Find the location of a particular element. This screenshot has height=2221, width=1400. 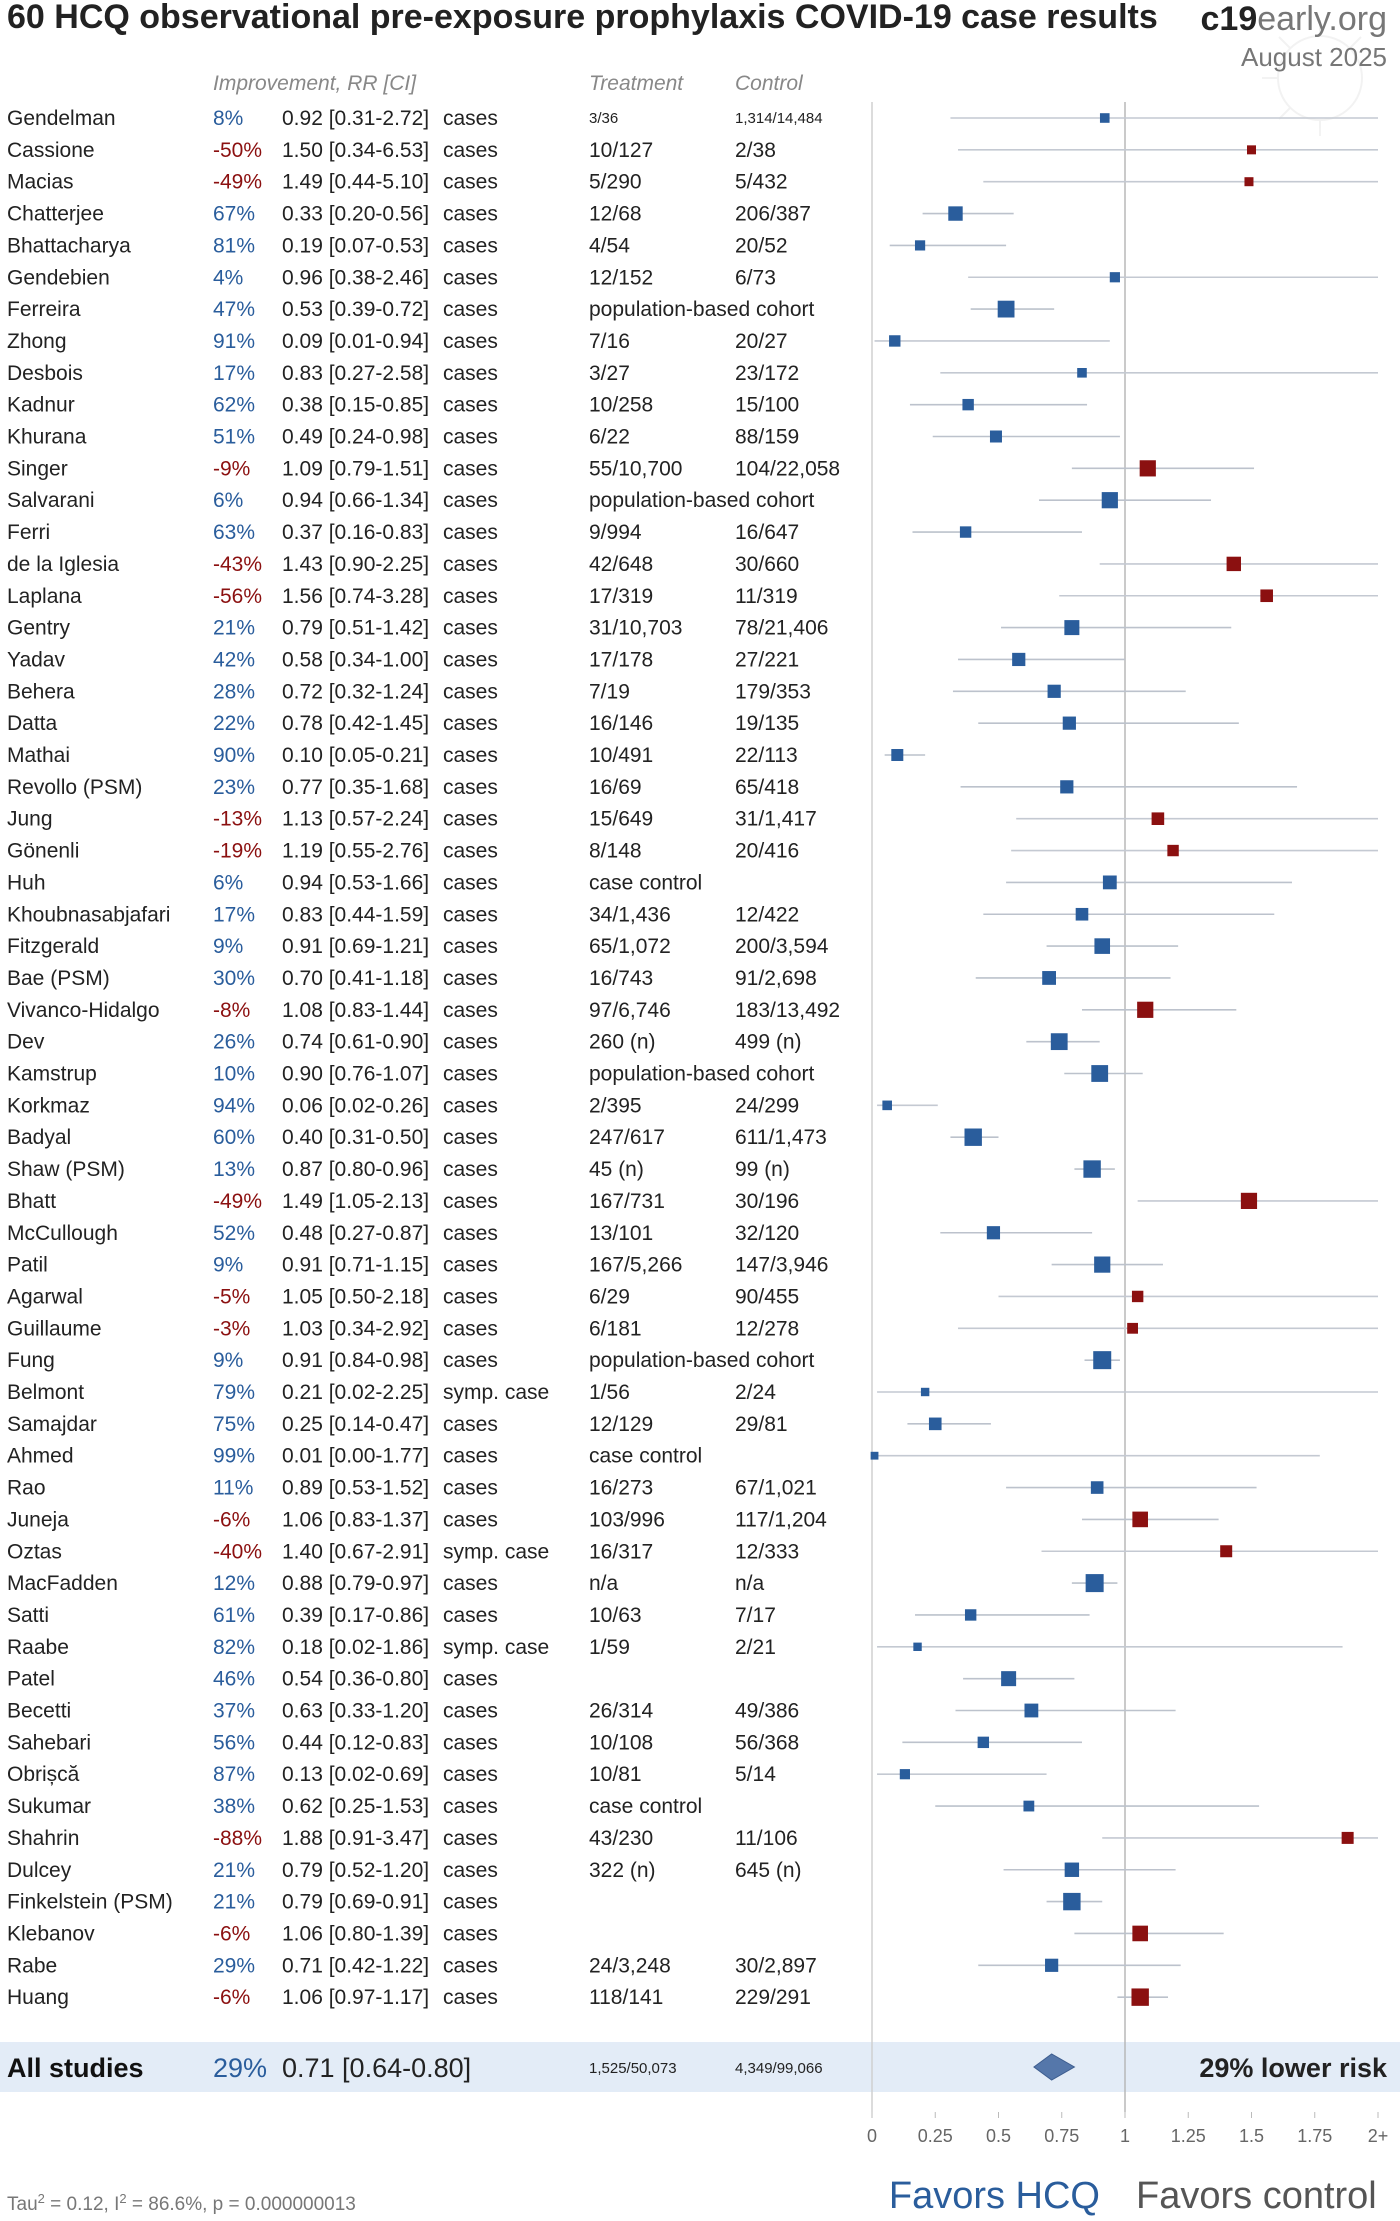

study-rr-ci: 0.40 [0.31-0.50] is located at coordinates (355, 1137).